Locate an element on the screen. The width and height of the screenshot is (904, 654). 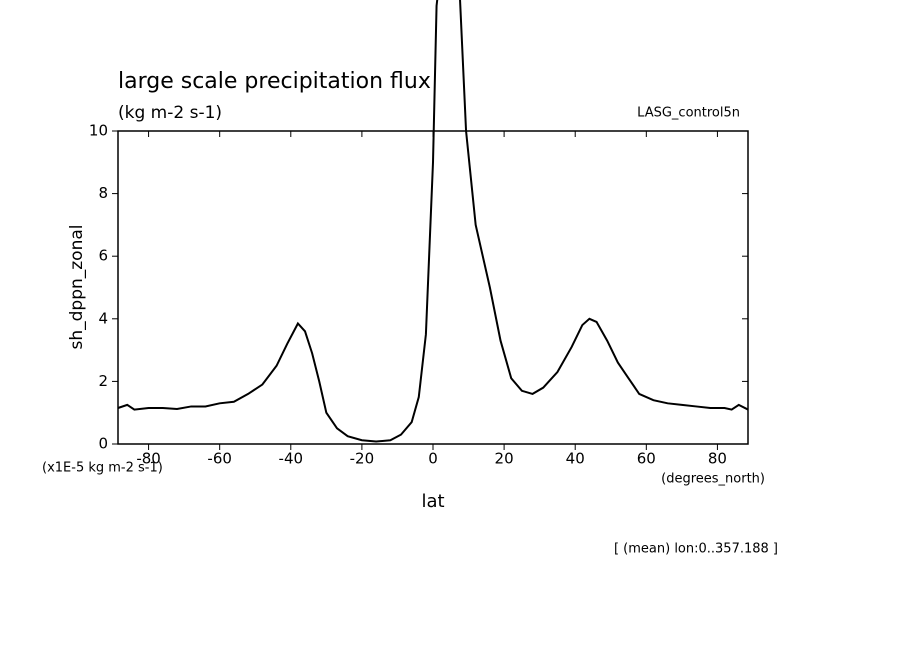
annotation: [ (mean) lon:0..357.188 ] is located at coordinates (696, 549).